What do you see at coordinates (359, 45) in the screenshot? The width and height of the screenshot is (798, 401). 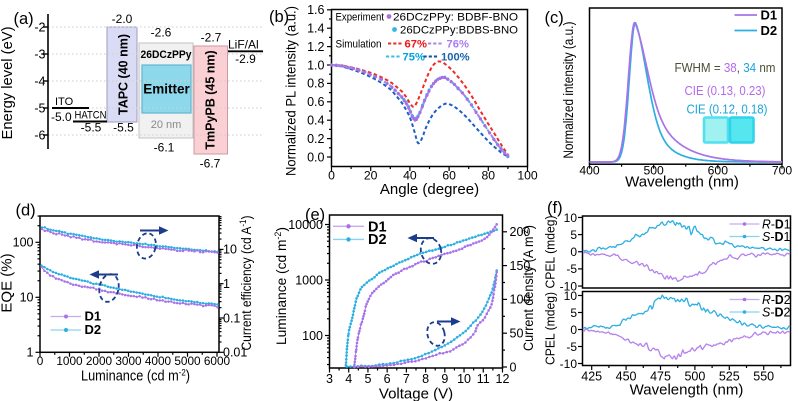 I see `svg-text: Simulation` at bounding box center [359, 45].